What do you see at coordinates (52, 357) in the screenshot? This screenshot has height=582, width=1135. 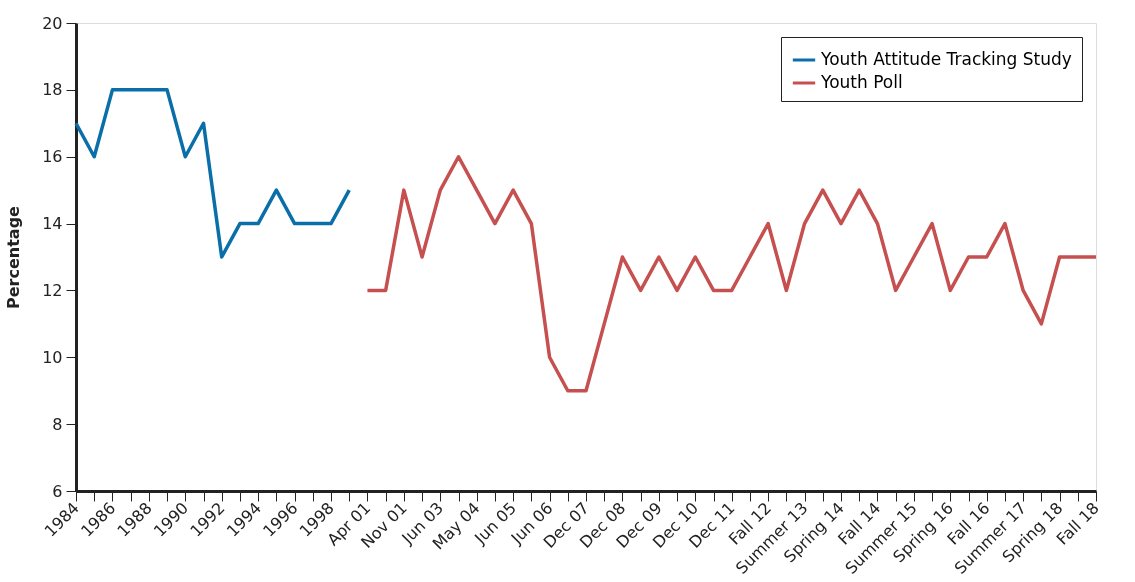 I see `y-tick-label: 10` at bounding box center [52, 357].